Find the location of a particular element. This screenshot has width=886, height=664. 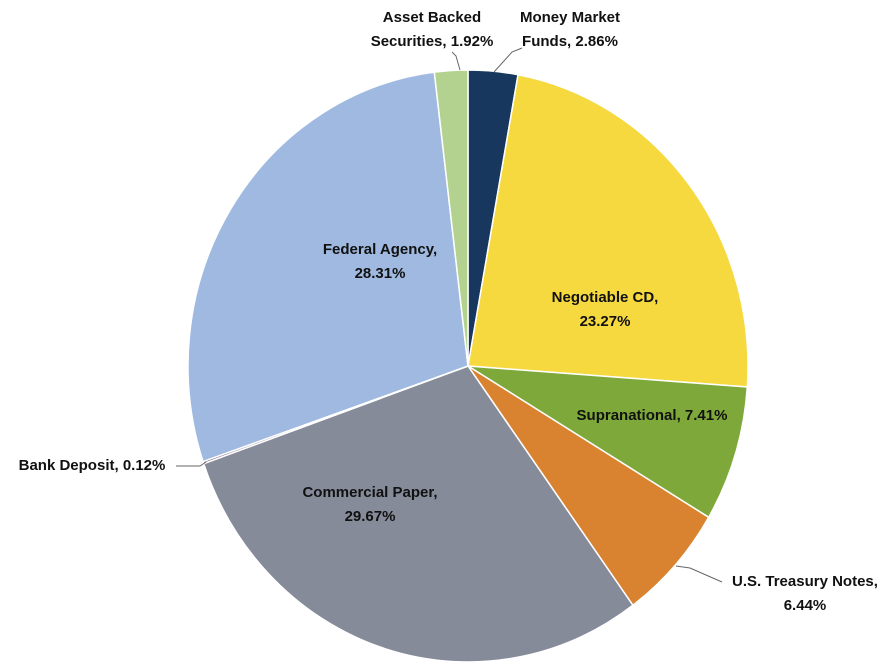

slice-label: Federal Agency, 28.31% is located at coordinates (380, 261).